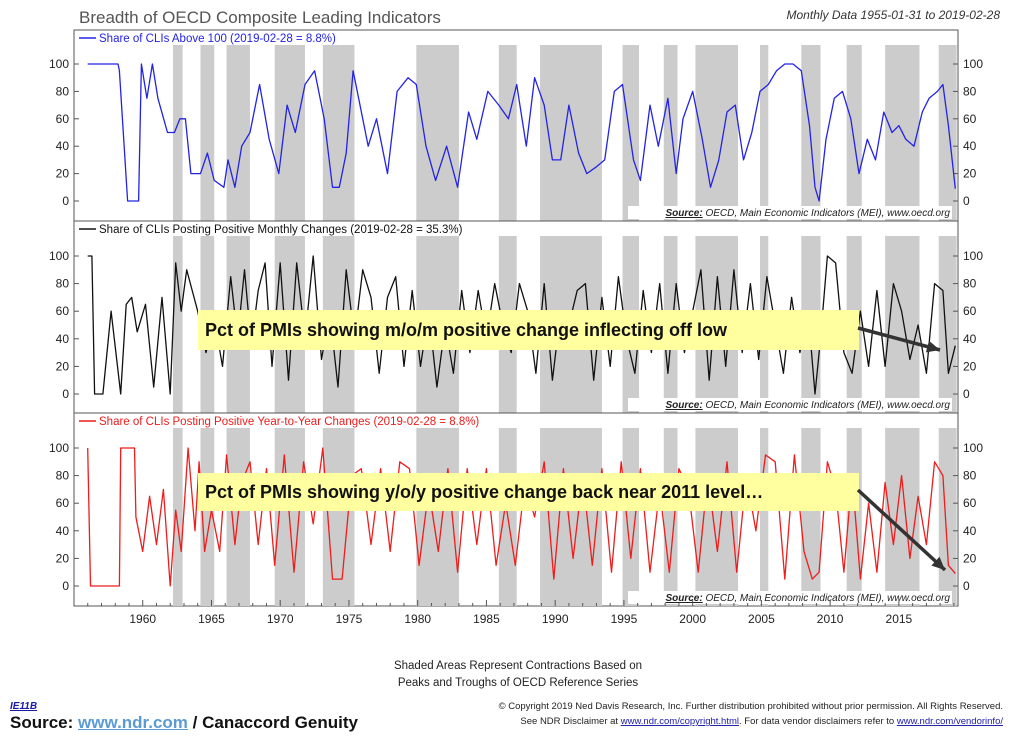  I want to click on copyright-prefix: See NDR Disclaimer at, so click(570, 721).